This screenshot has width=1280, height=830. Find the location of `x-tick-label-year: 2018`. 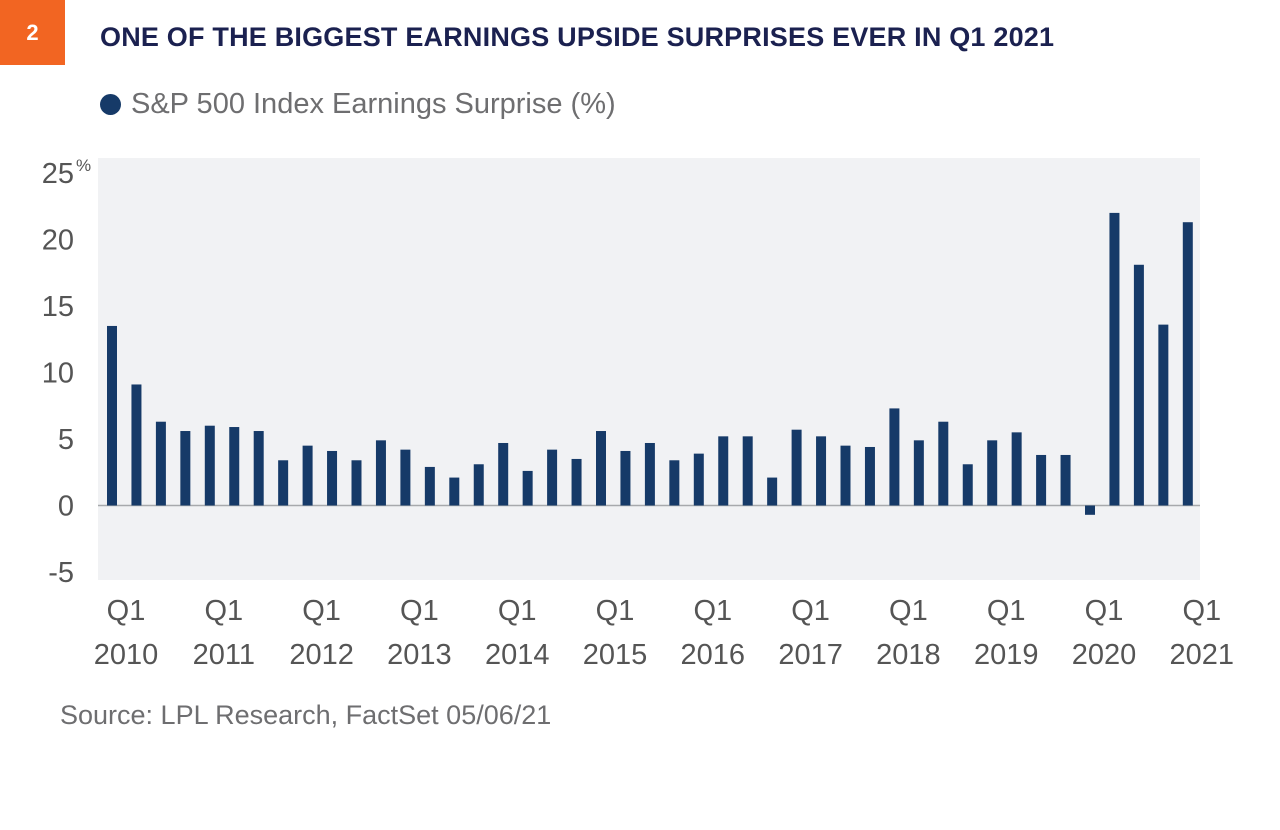

x-tick-label-year: 2018 is located at coordinates (908, 655).